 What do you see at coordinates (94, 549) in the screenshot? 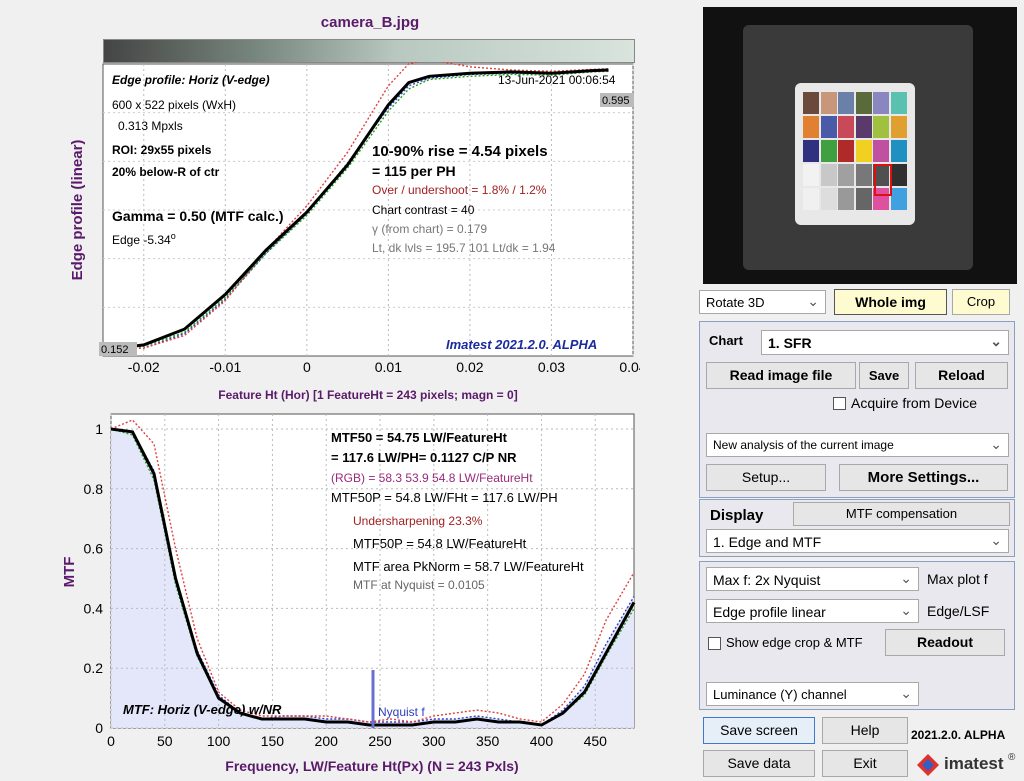
I see `mtf-ytick-label: 0.6` at bounding box center [94, 549].